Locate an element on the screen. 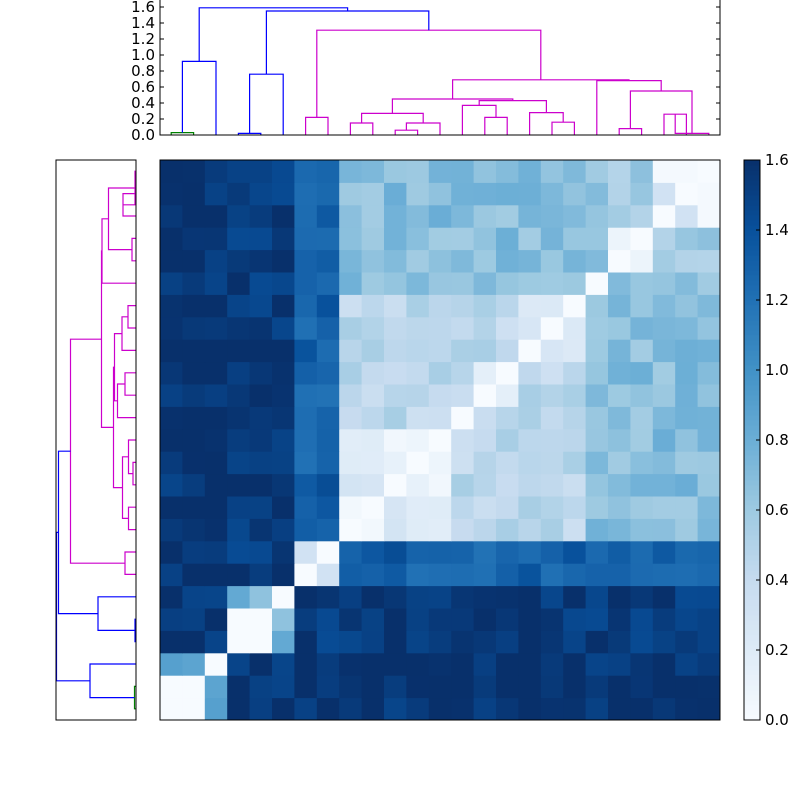  left-dendrogram-branches is located at coordinates (95, 440).